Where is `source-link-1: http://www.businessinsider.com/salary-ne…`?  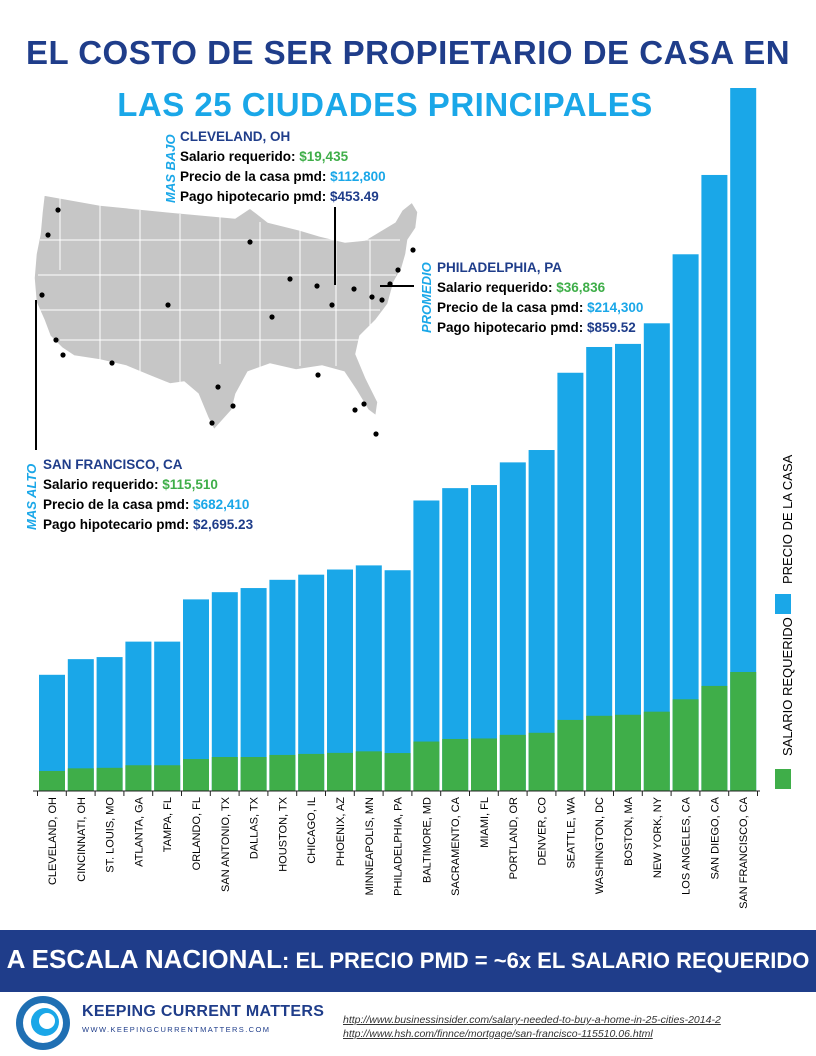
source-link-1: http://www.businessinsider.com/salary-ne… is located at coordinates (532, 1020).